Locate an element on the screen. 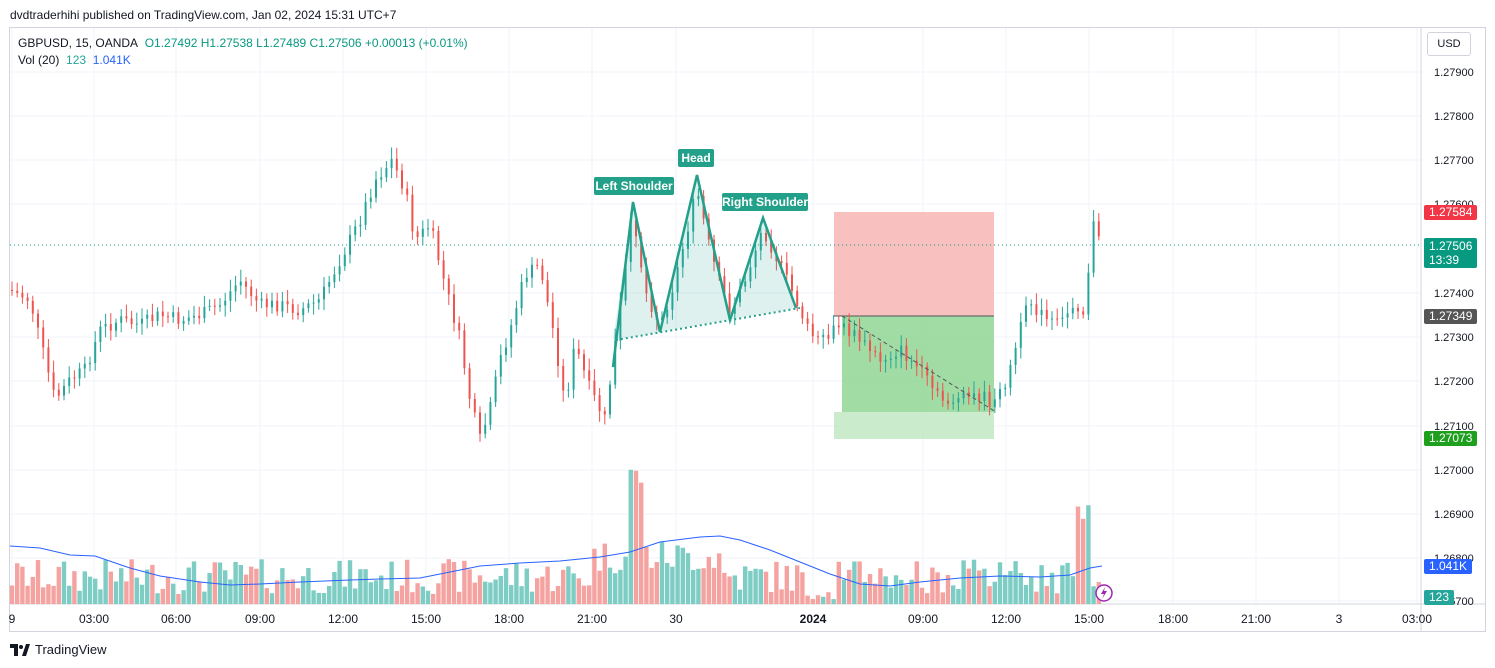 The width and height of the screenshot is (1495, 668). head-shoulders-pattern is located at coordinates (704, 271).